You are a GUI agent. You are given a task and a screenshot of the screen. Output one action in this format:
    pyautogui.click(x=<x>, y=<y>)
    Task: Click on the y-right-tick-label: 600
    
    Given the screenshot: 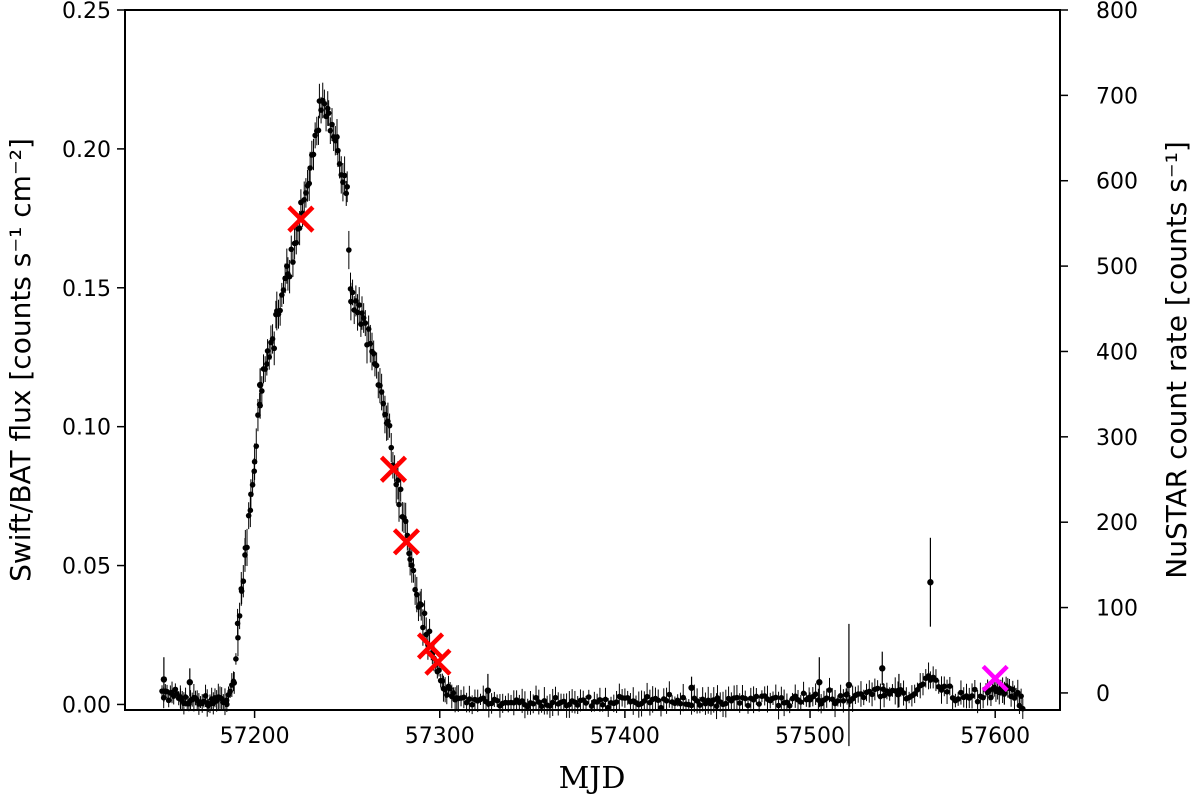 What is the action you would take?
    pyautogui.click(x=1117, y=182)
    